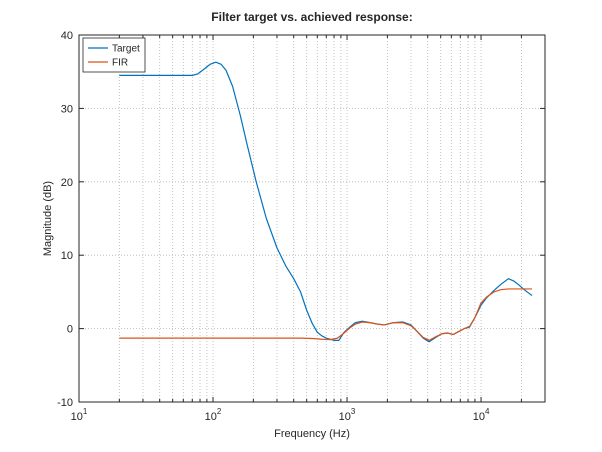 The height and width of the screenshot is (452, 602). Describe the element at coordinates (481, 415) in the screenshot. I see `x-tick-label: 10⁴` at that location.